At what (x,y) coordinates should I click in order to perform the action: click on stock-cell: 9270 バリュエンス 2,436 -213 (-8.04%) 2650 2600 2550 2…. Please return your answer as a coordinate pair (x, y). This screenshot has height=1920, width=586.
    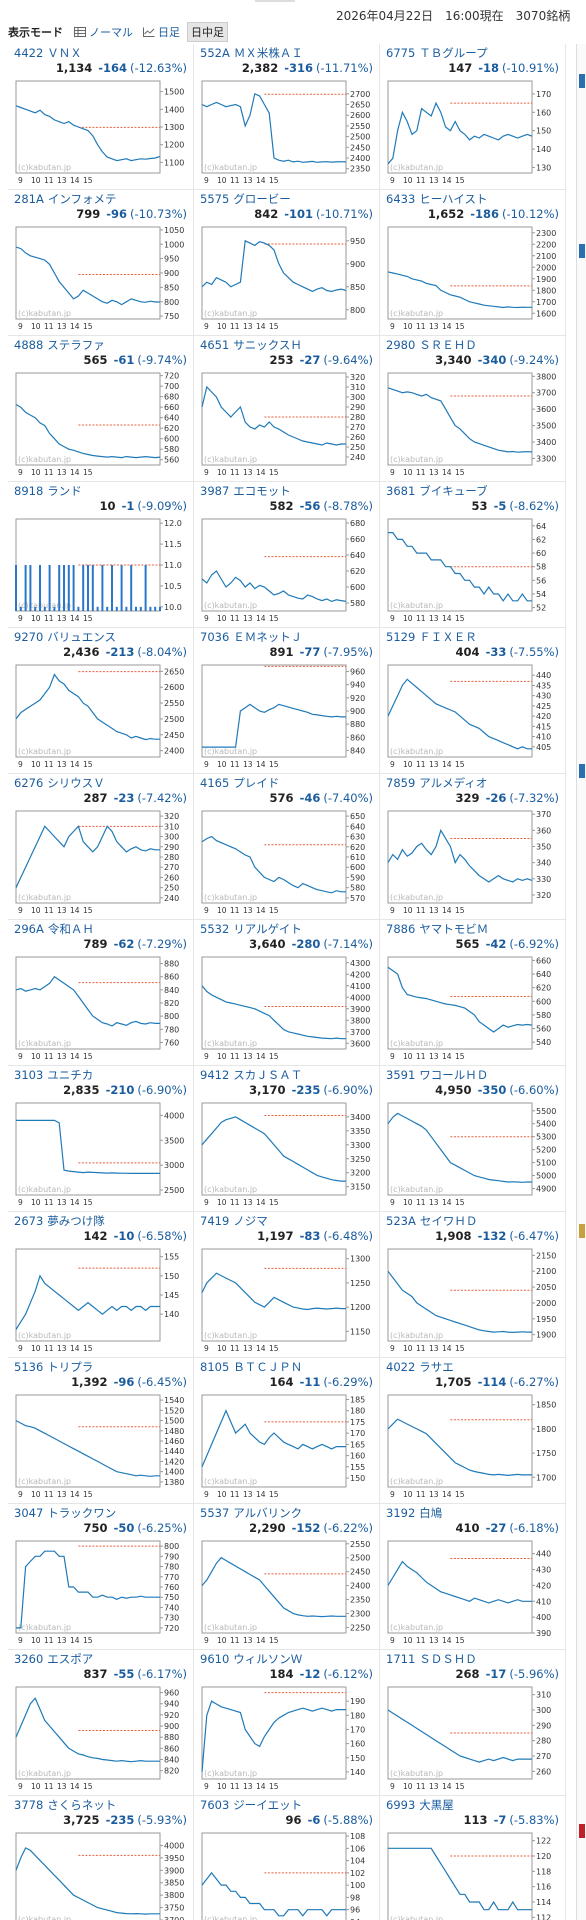
    Looking at the image, I should click on (101, 701).